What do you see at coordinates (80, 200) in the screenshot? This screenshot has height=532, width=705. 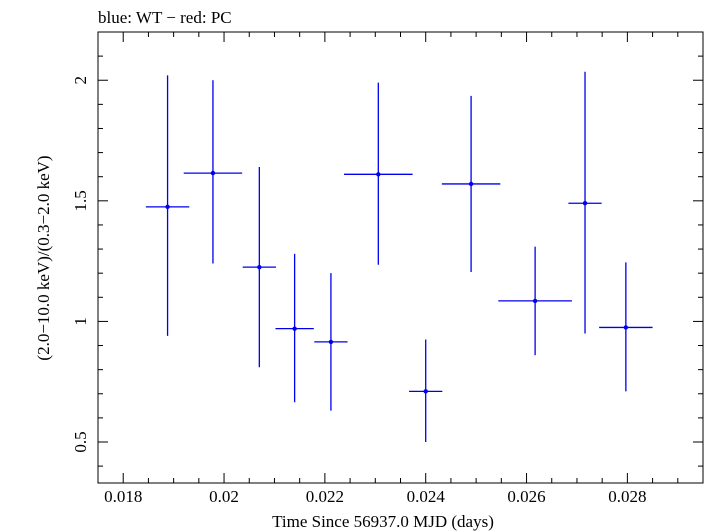 I see `y-tick-label: 1.5` at bounding box center [80, 200].